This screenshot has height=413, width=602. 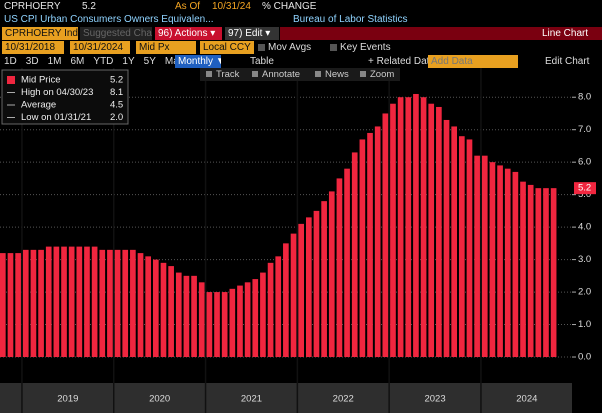 I want to click on suggested-charts: Suggested Charts », so click(x=116, y=33).